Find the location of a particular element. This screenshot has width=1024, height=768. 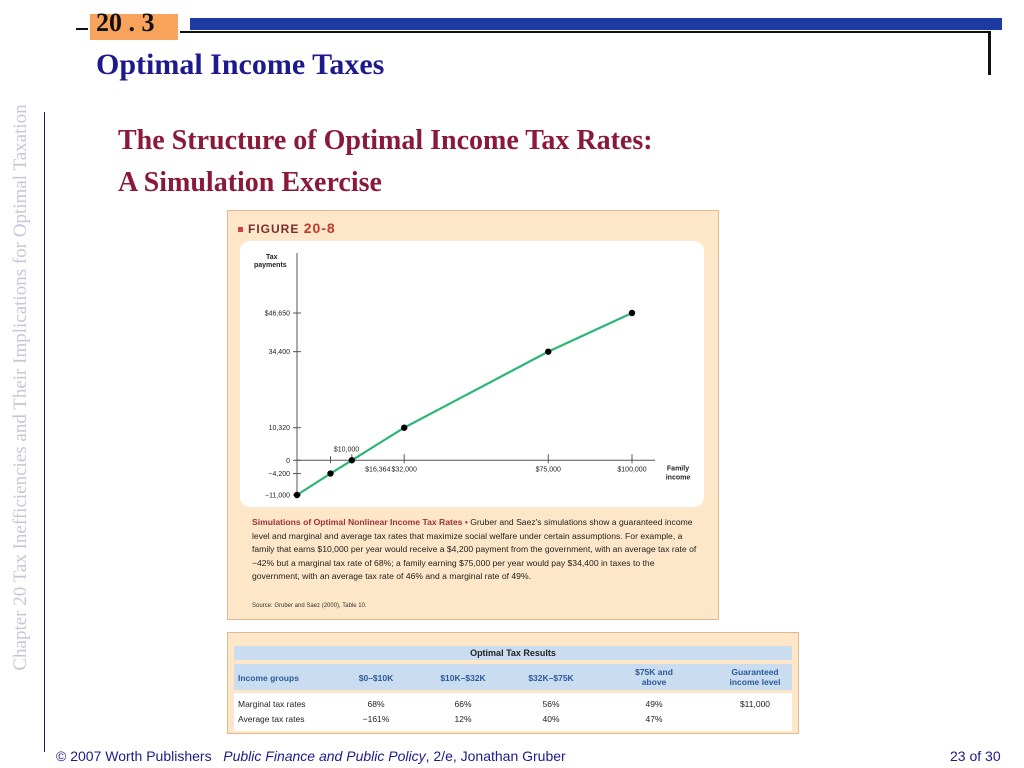

header-guaranteed-income: Guaranteed income level is located at coordinates (755, 677).